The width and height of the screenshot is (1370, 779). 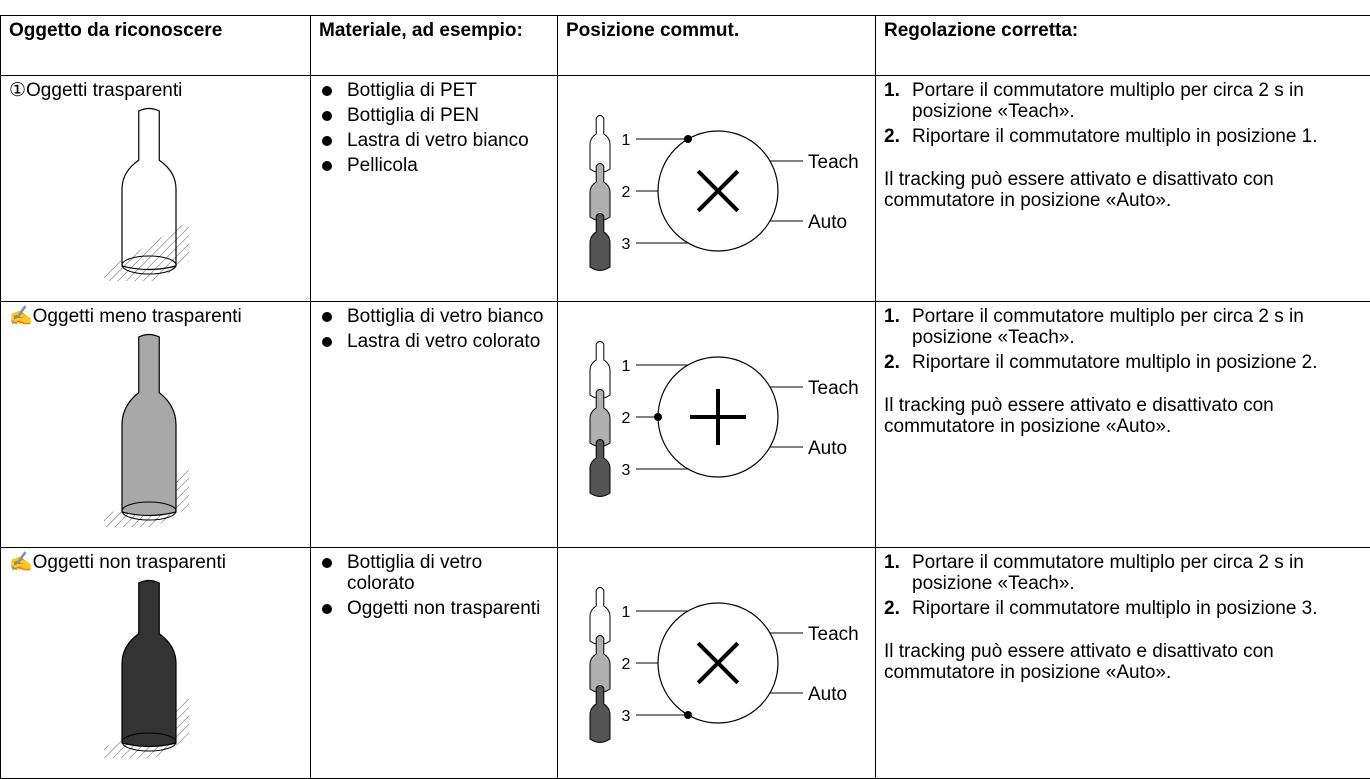 I want to click on material-item: Lastra di vetro bianco, so click(x=434, y=140).